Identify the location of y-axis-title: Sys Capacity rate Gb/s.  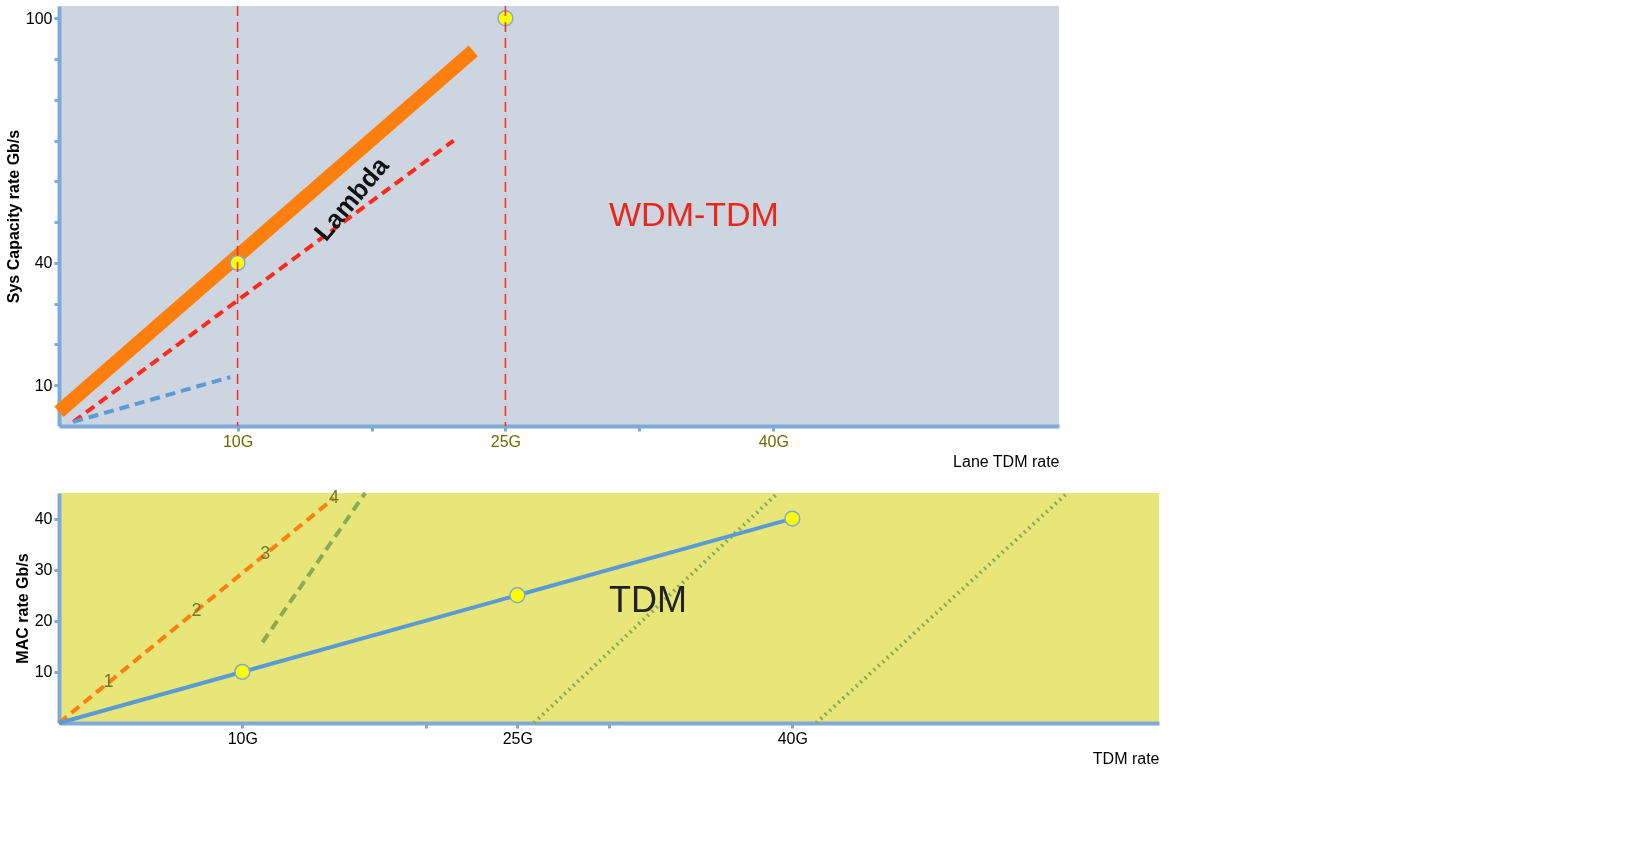
(13, 216).